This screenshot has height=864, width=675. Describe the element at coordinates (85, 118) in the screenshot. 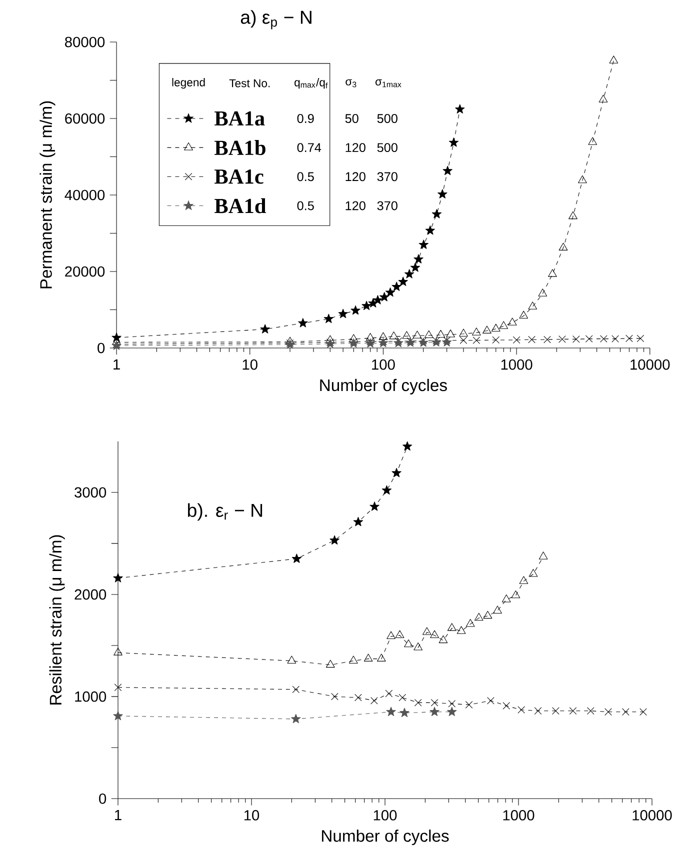

I see `y-tick-label: 60000` at that location.